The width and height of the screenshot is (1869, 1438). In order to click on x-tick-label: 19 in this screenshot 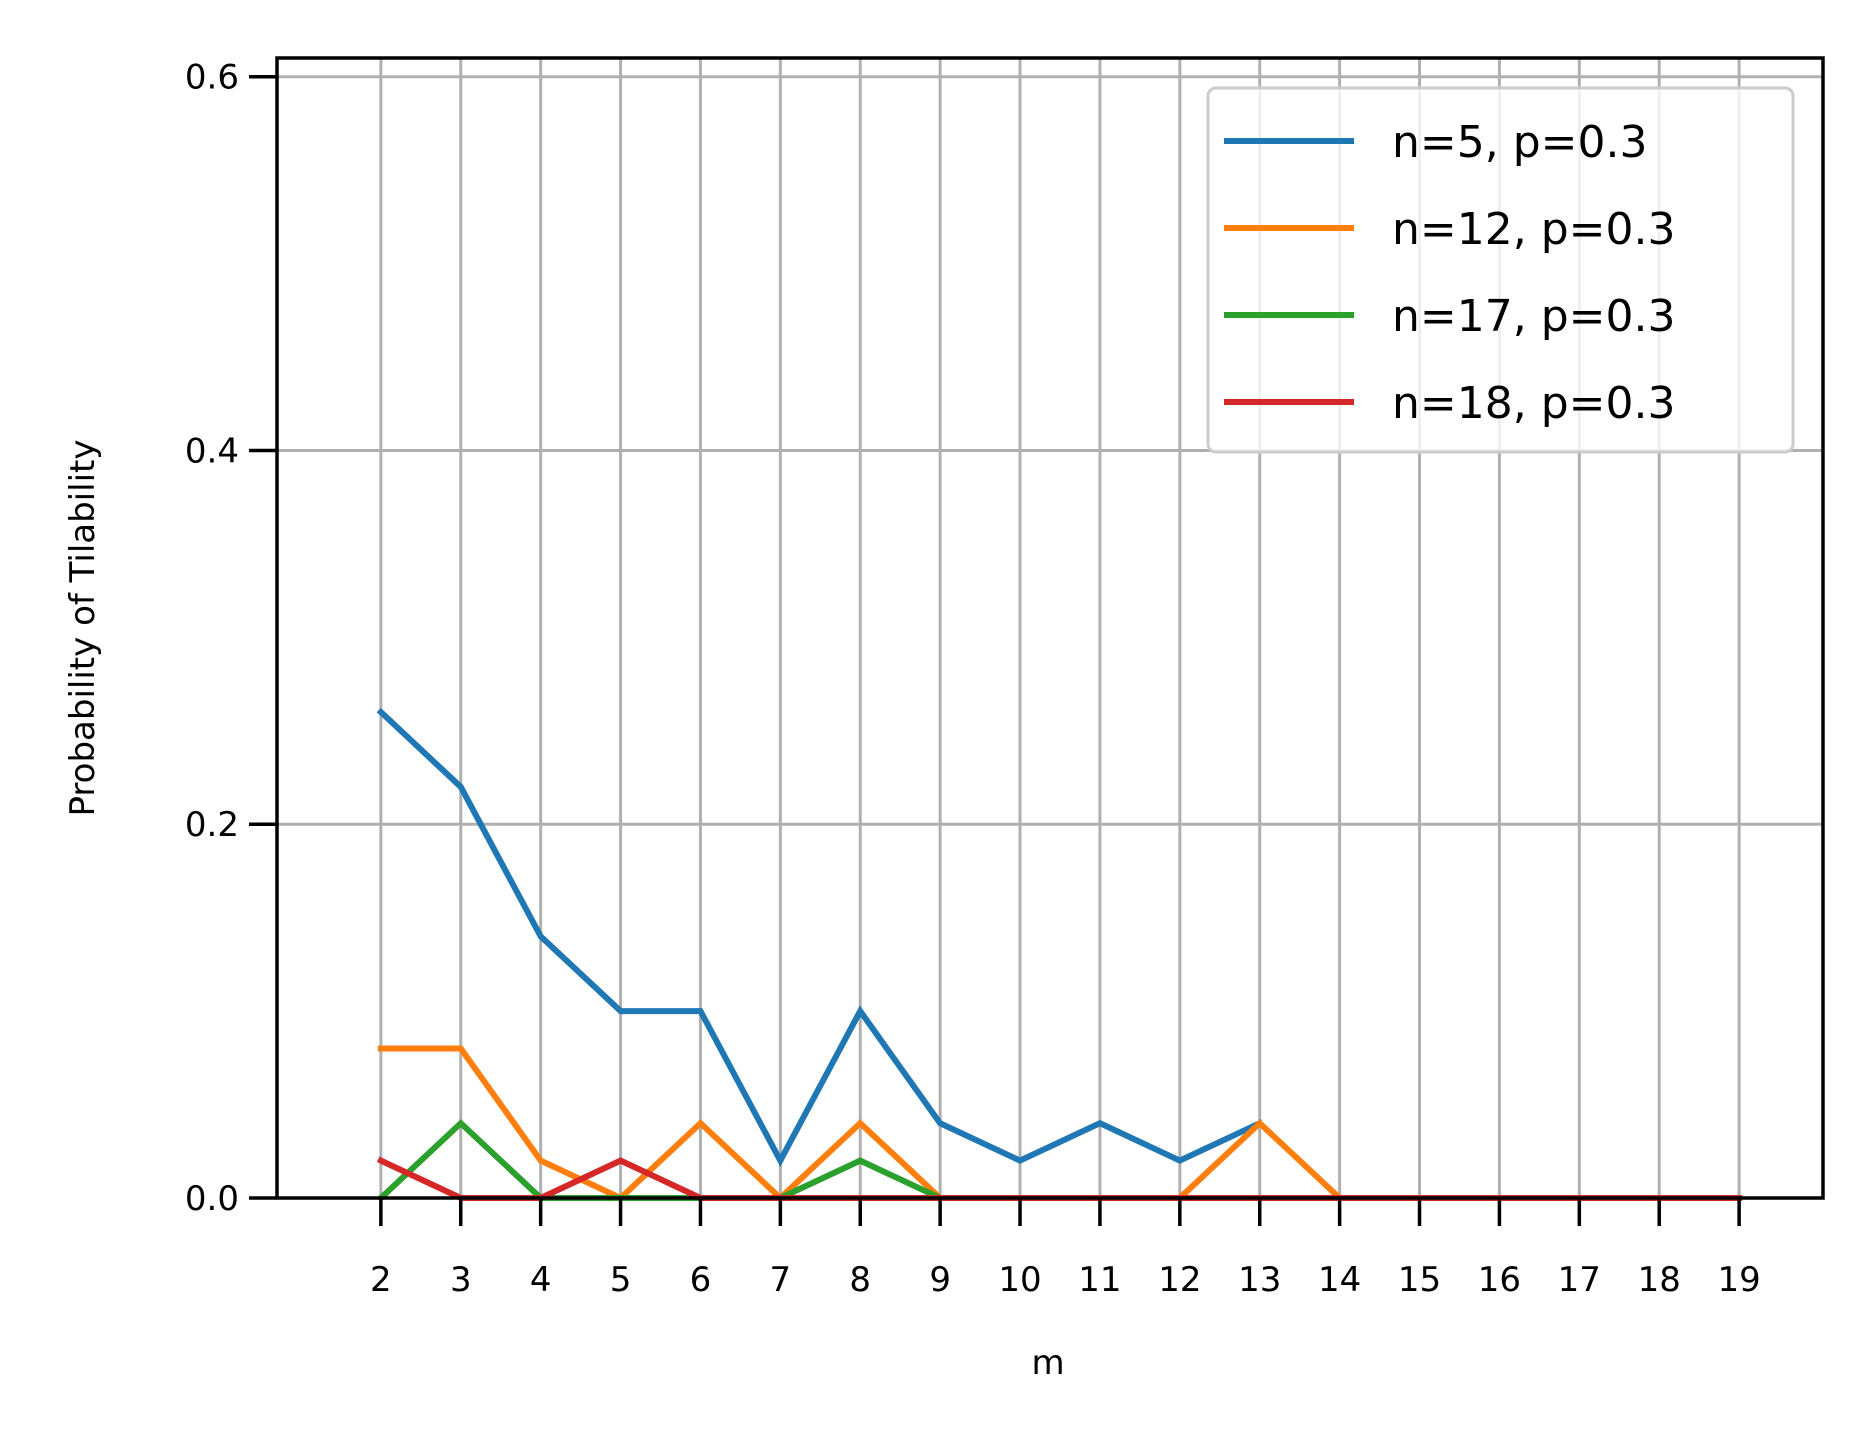, I will do `click(1738, 1280)`.